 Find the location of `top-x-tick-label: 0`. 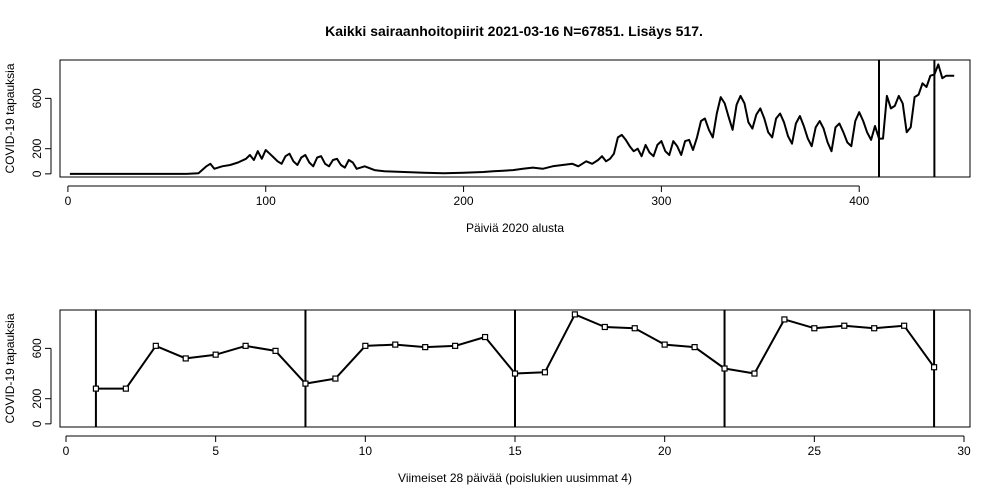

top-x-tick-label: 0 is located at coordinates (68, 201).